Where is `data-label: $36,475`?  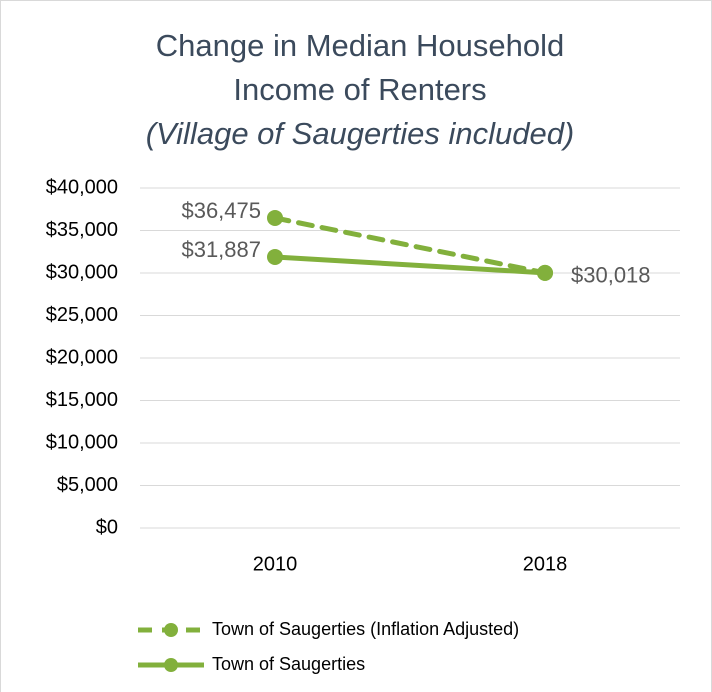
data-label: $36,475 is located at coordinates (221, 210).